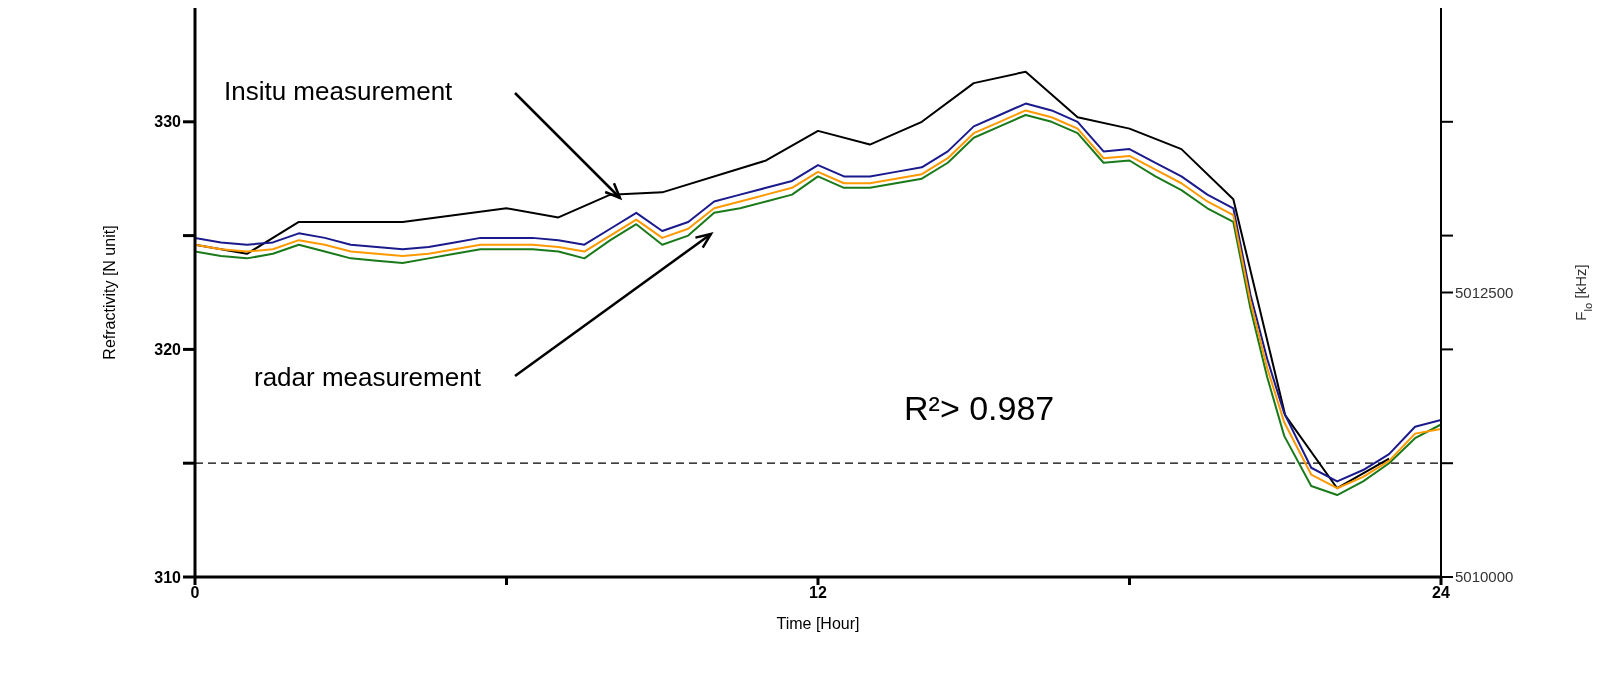 The height and width of the screenshot is (677, 1614). Describe the element at coordinates (168, 577) in the screenshot. I see `y-tick-label: 310` at that location.